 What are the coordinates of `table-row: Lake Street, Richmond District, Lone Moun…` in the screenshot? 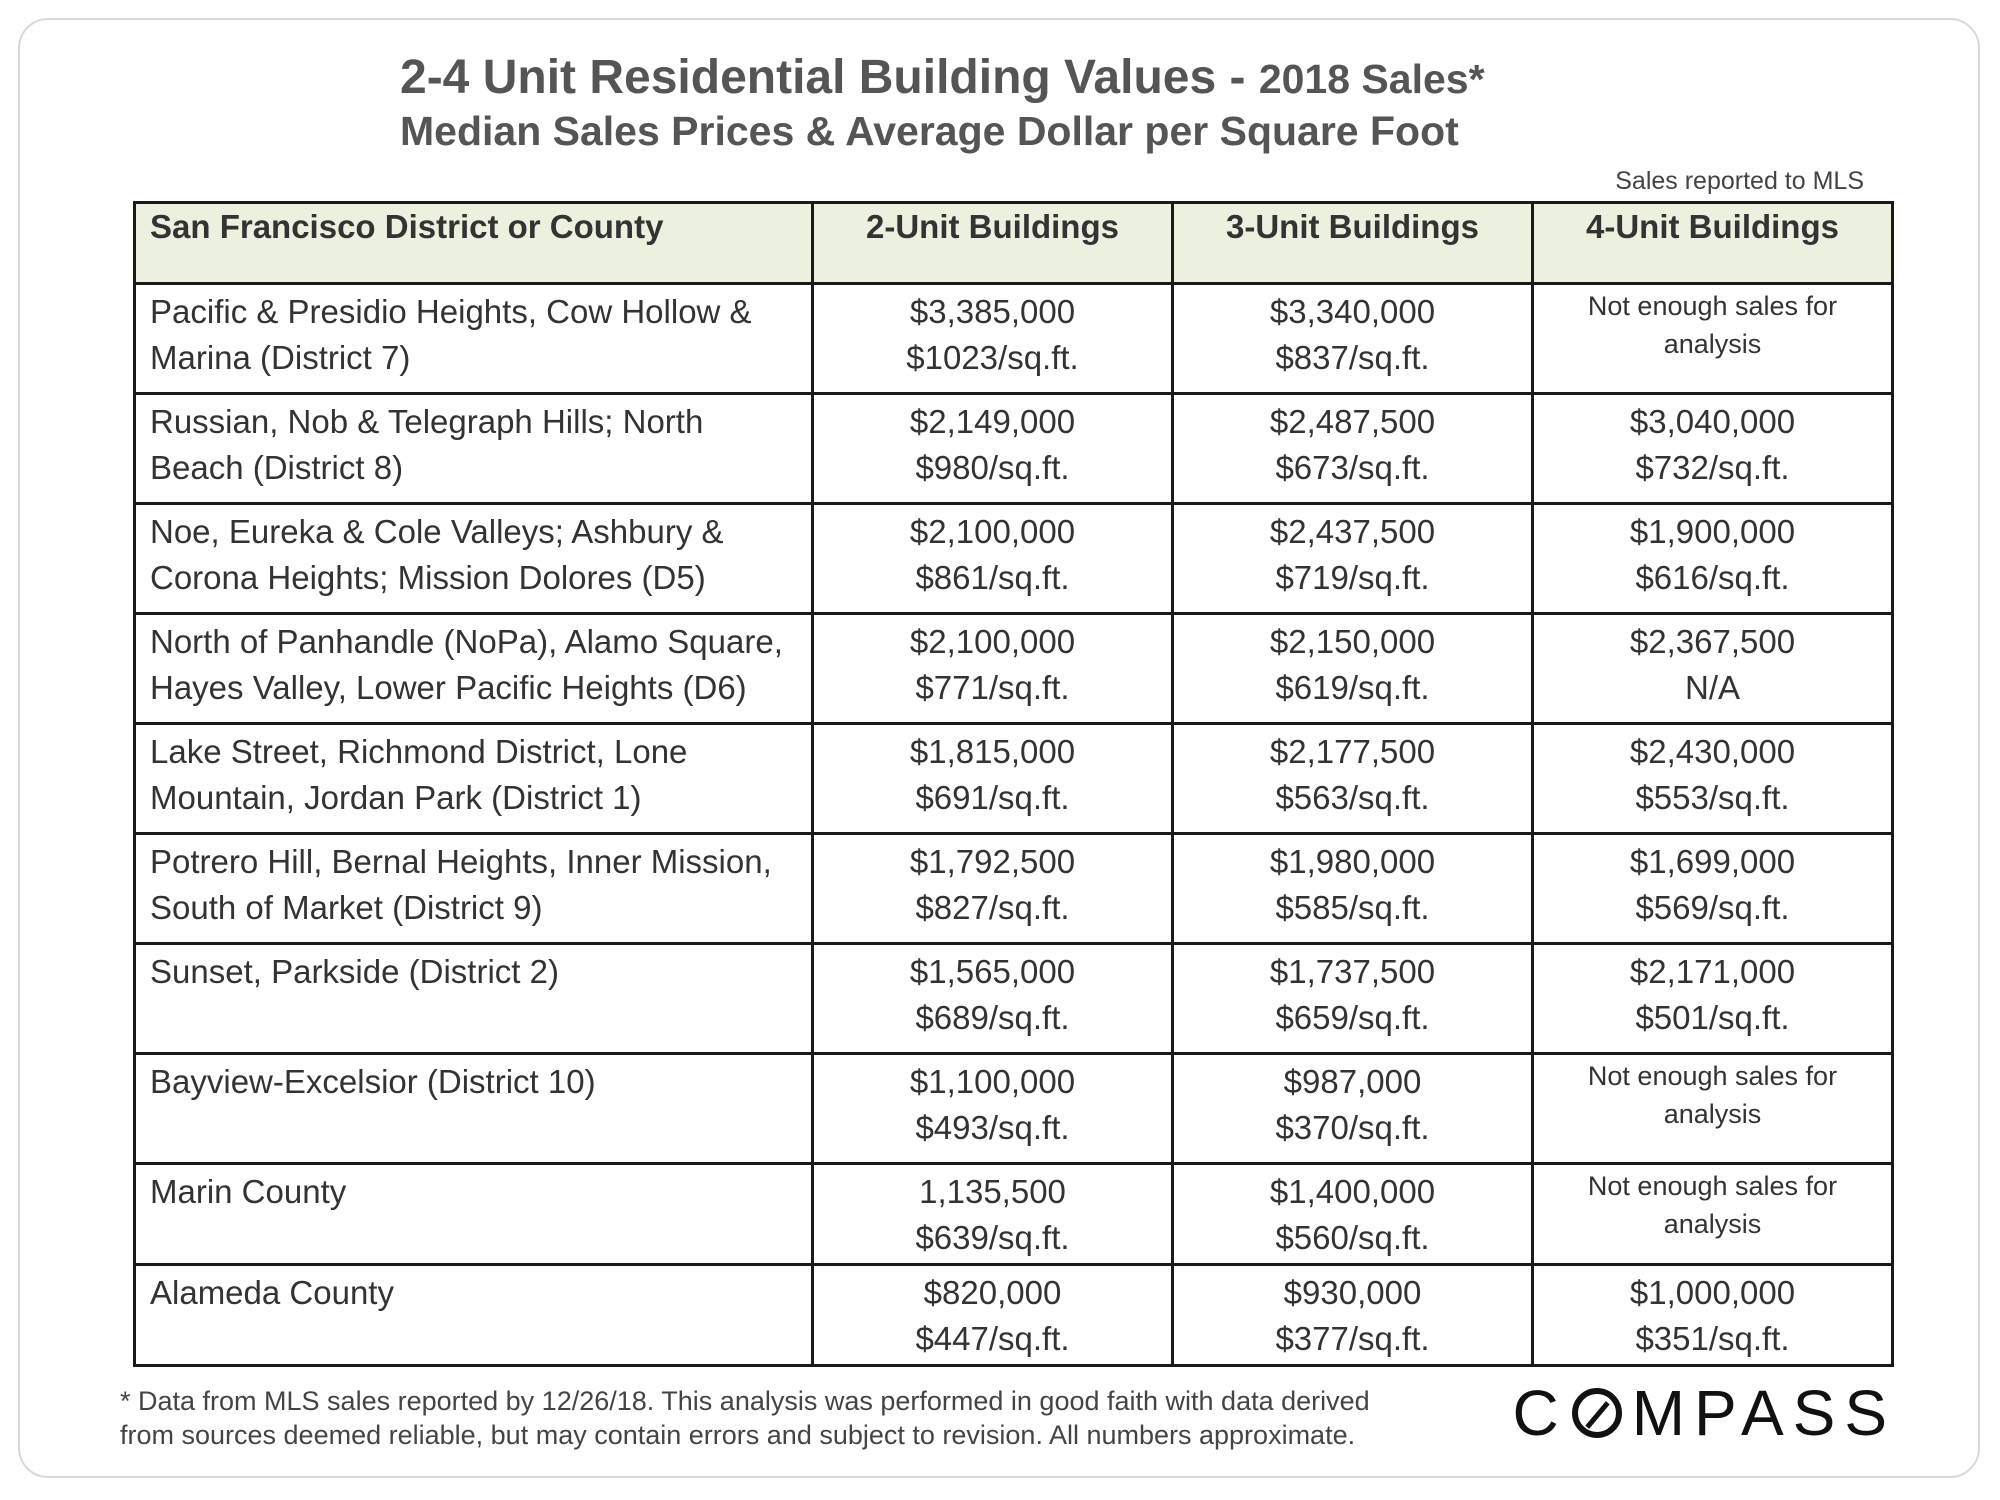 It's located at (1013, 778).